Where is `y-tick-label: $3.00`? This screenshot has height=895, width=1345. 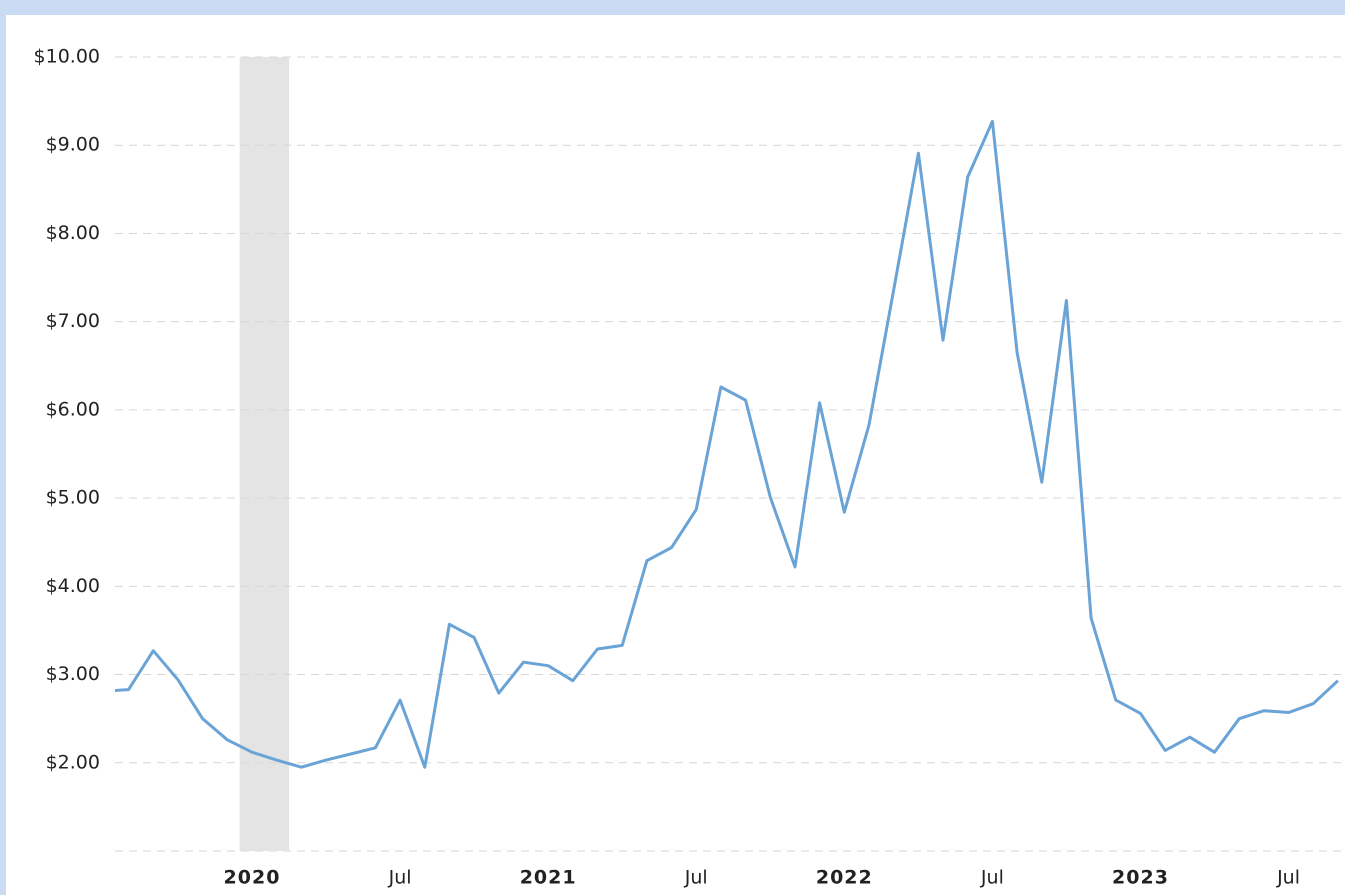
y-tick-label: $3.00 is located at coordinates (73, 674).